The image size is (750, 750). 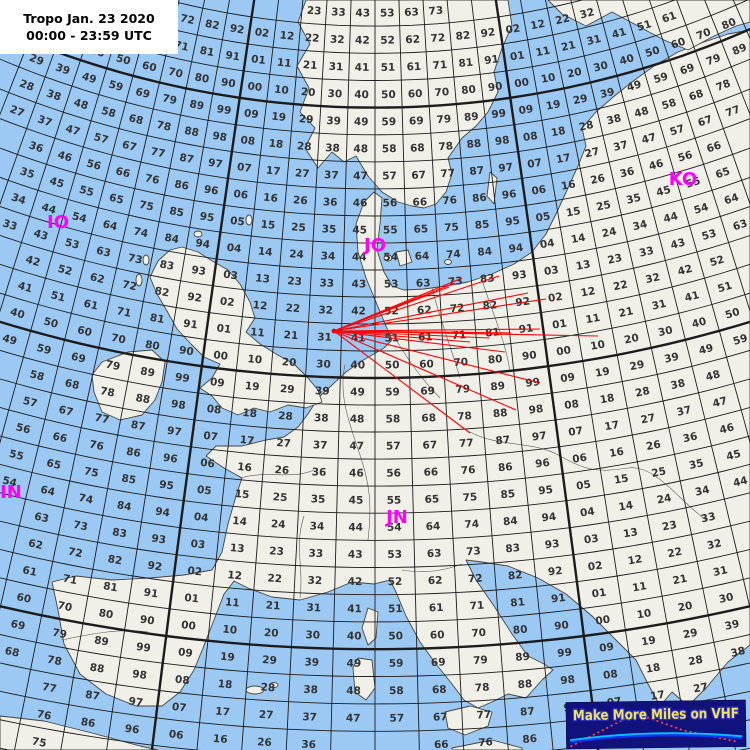 What do you see at coordinates (447, 173) in the screenshot?
I see `grid-square-number: 77` at bounding box center [447, 173].